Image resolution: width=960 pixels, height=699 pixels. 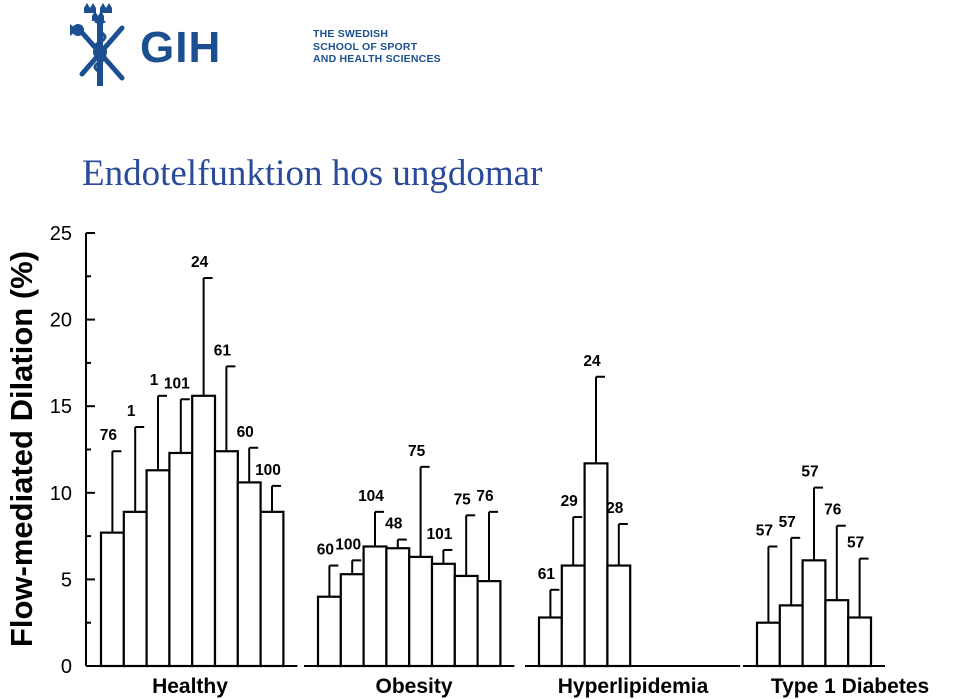 What do you see at coordinates (570, 501) in the screenshot?
I see `bar-label: 29` at bounding box center [570, 501].